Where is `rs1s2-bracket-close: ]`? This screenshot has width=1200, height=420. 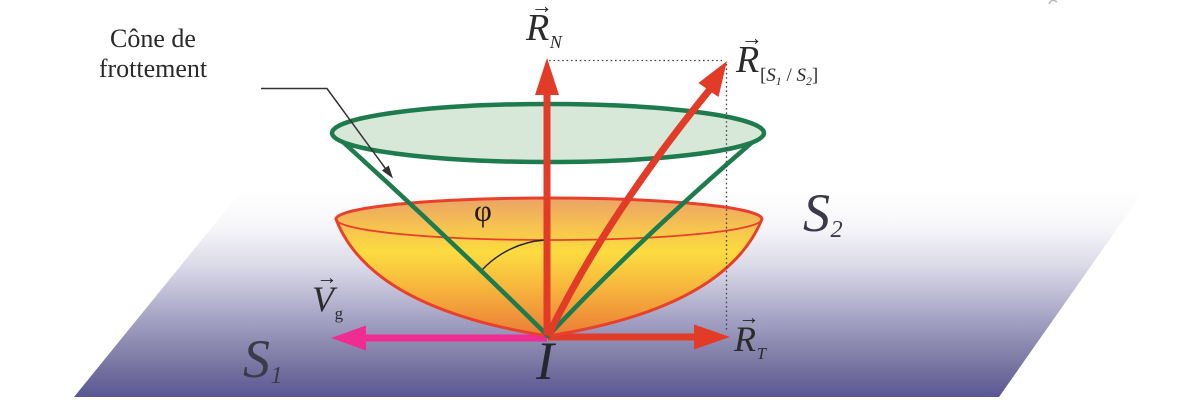
rs1s2-bracket-close: ] is located at coordinates (815, 75).